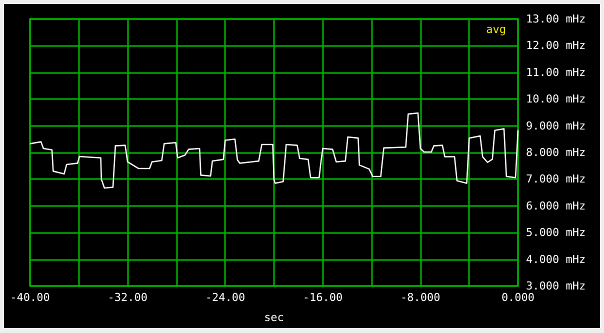 The width and height of the screenshot is (604, 333). I want to click on x-tick-label: 0.000, so click(518, 297).